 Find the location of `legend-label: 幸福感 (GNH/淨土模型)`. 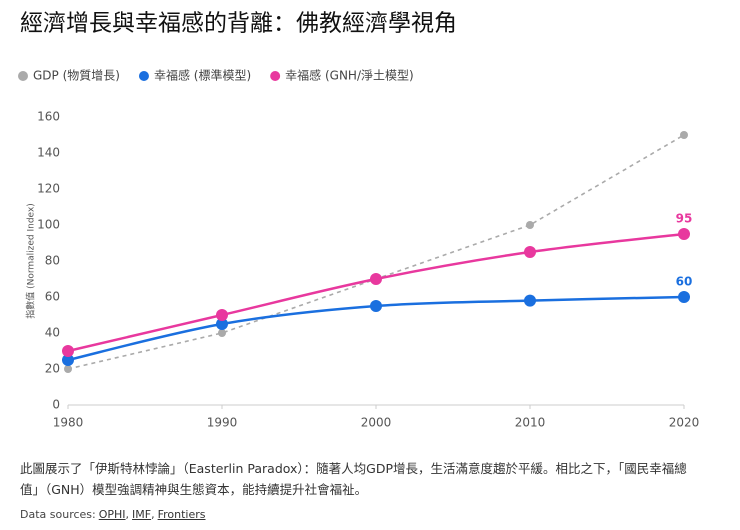

legend-label: 幸福感 (GNH/淨土模型) is located at coordinates (349, 75).